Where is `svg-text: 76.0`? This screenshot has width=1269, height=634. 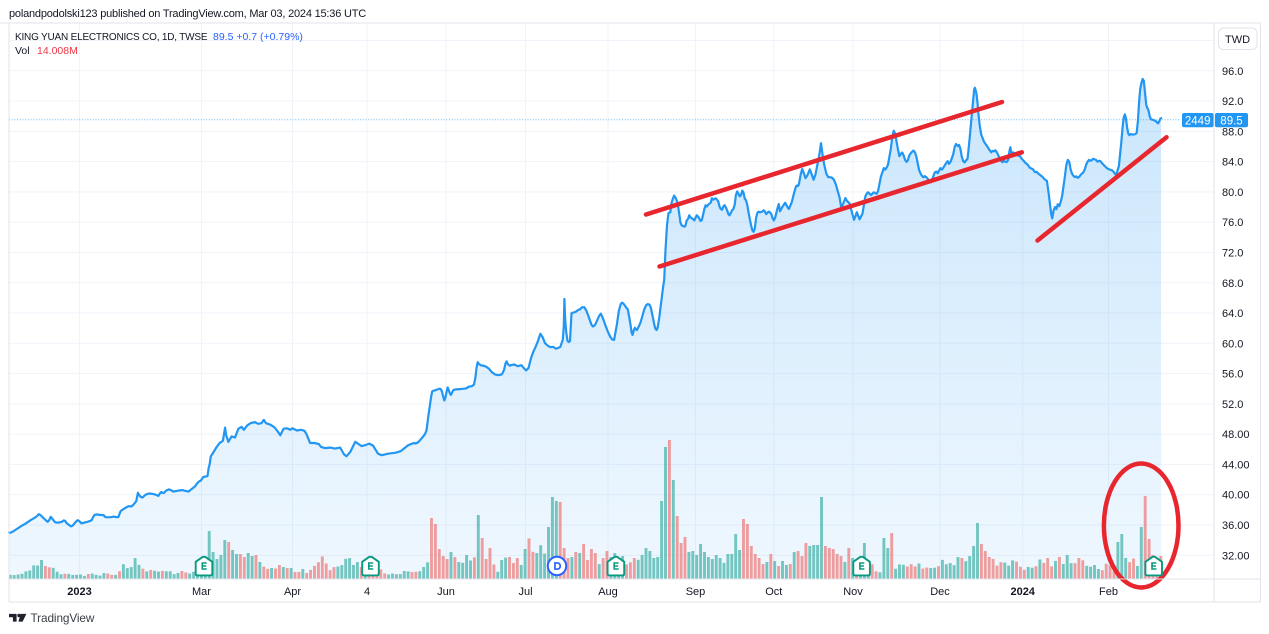 svg-text: 76.0 is located at coordinates (1232, 223).